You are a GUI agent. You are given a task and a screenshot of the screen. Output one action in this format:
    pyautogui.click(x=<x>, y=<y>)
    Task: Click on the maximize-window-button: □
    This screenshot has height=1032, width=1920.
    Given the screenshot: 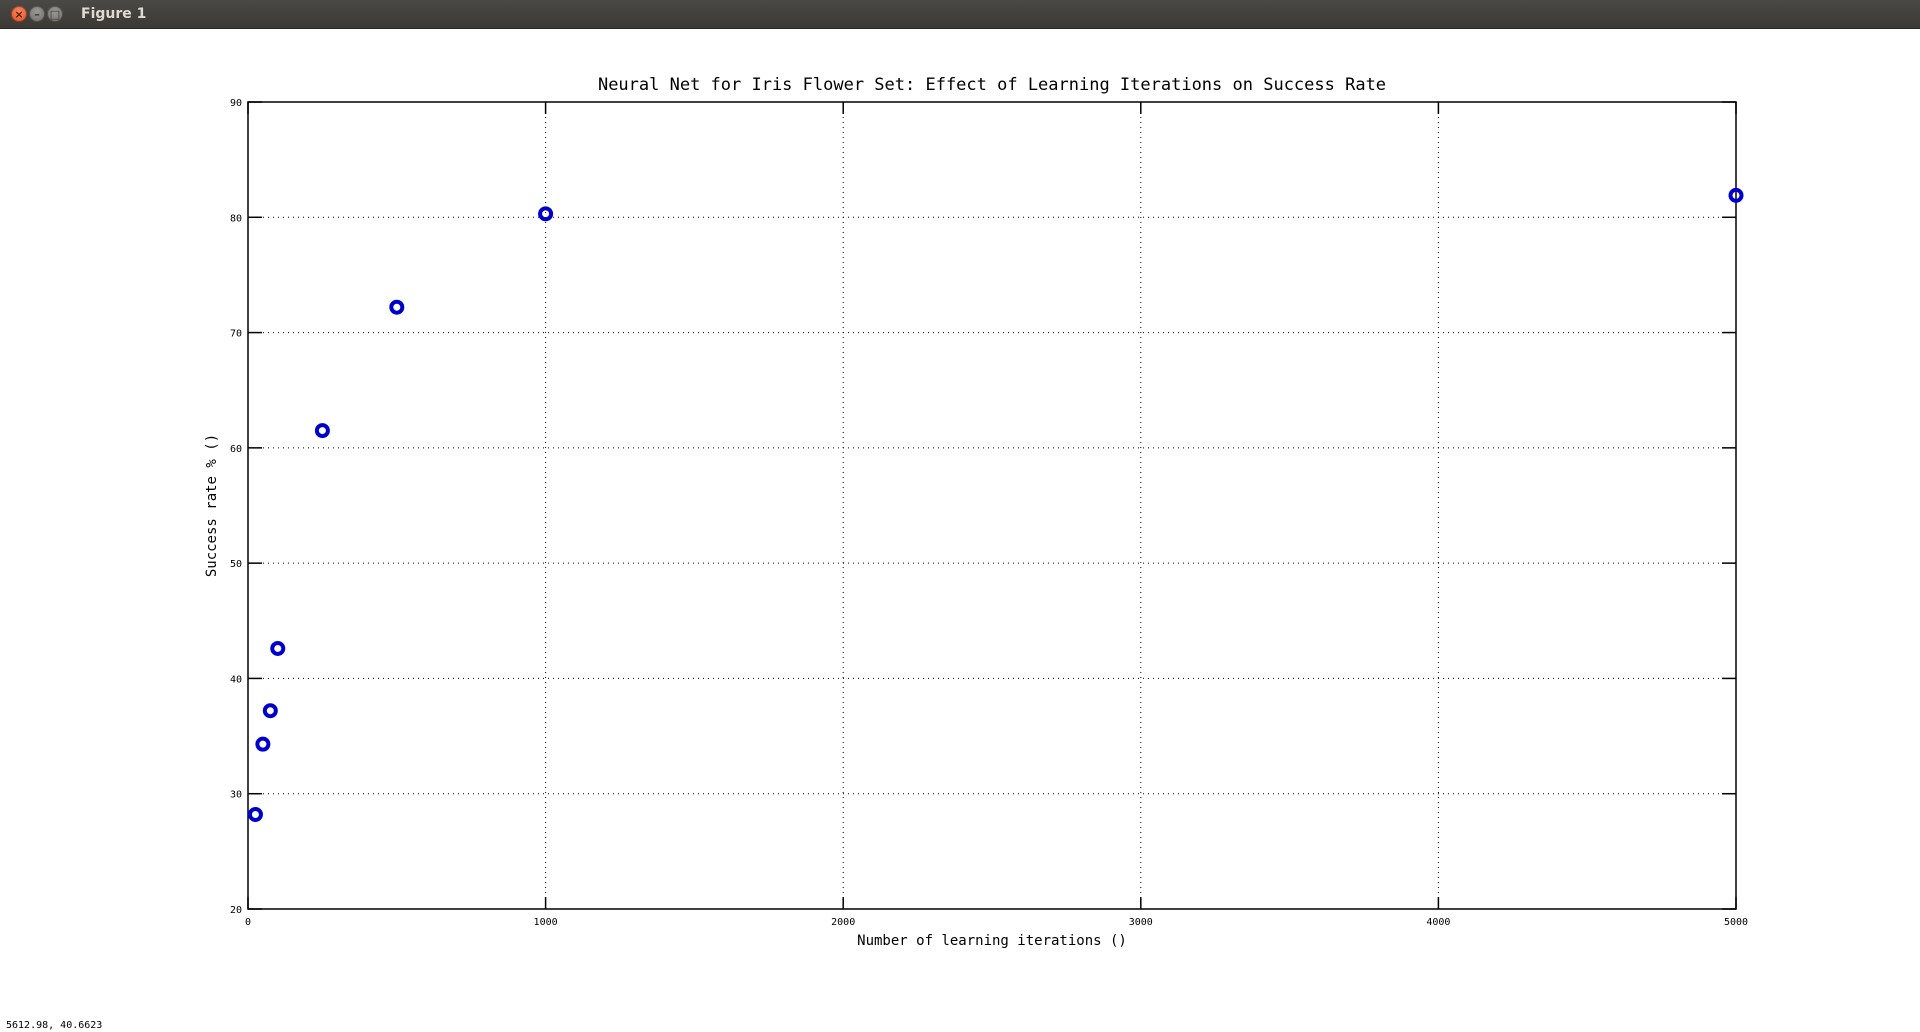 What is the action you would take?
    pyautogui.click(x=55, y=14)
    